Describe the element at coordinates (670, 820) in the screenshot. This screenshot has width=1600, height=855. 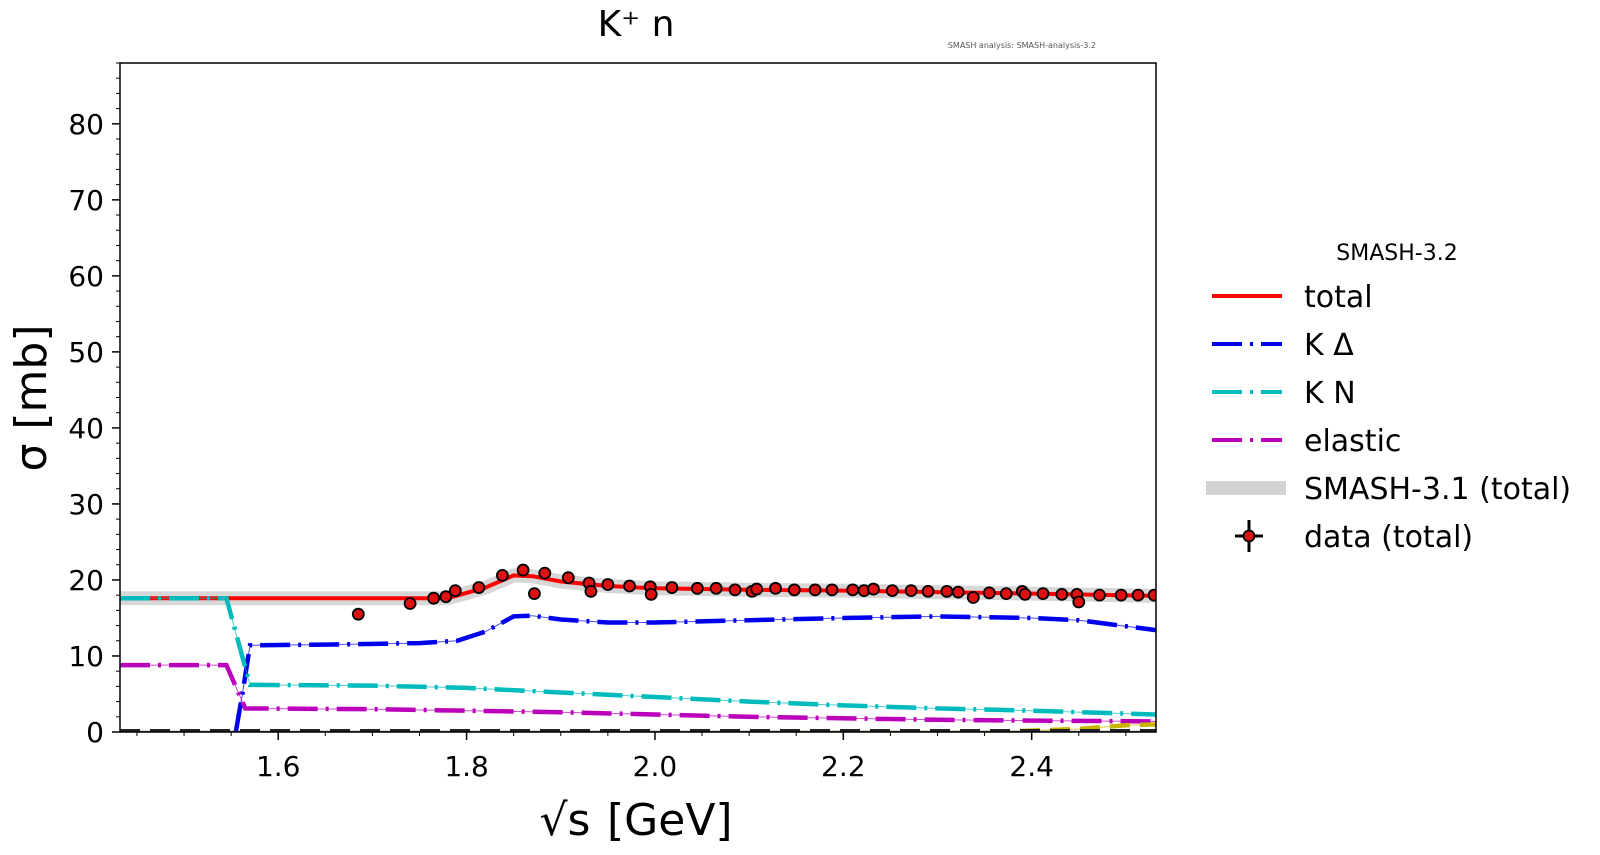
I see `x-axis-label-text: [GeV]` at that location.